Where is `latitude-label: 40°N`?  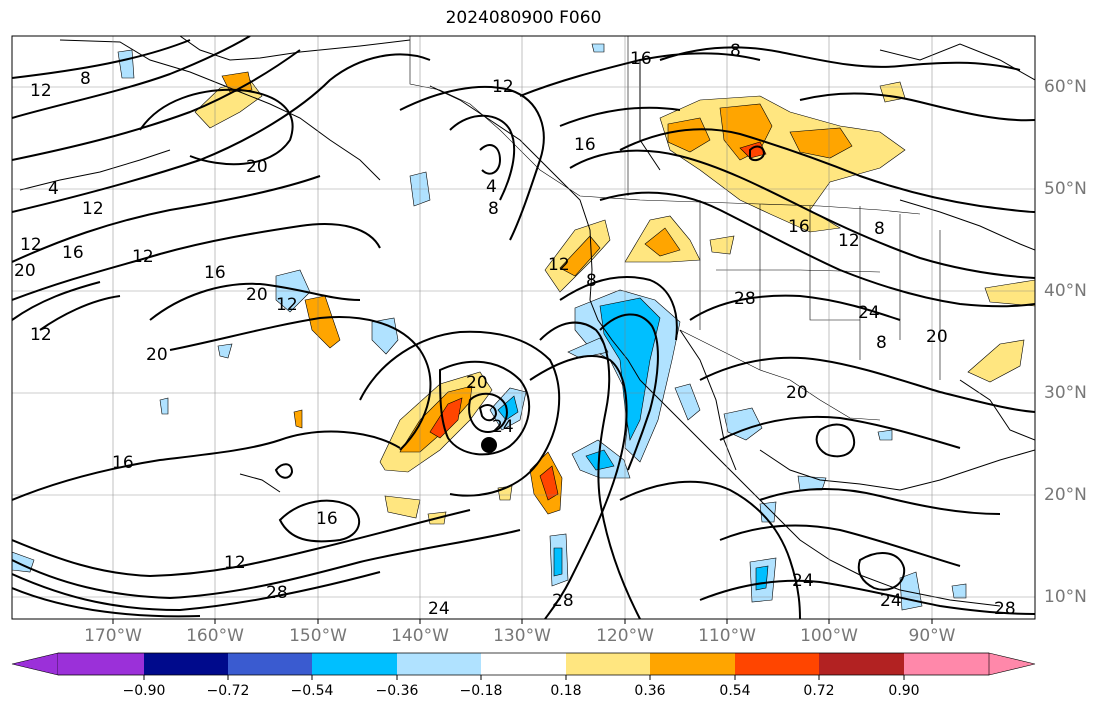
latitude-label: 40°N is located at coordinates (1065, 291).